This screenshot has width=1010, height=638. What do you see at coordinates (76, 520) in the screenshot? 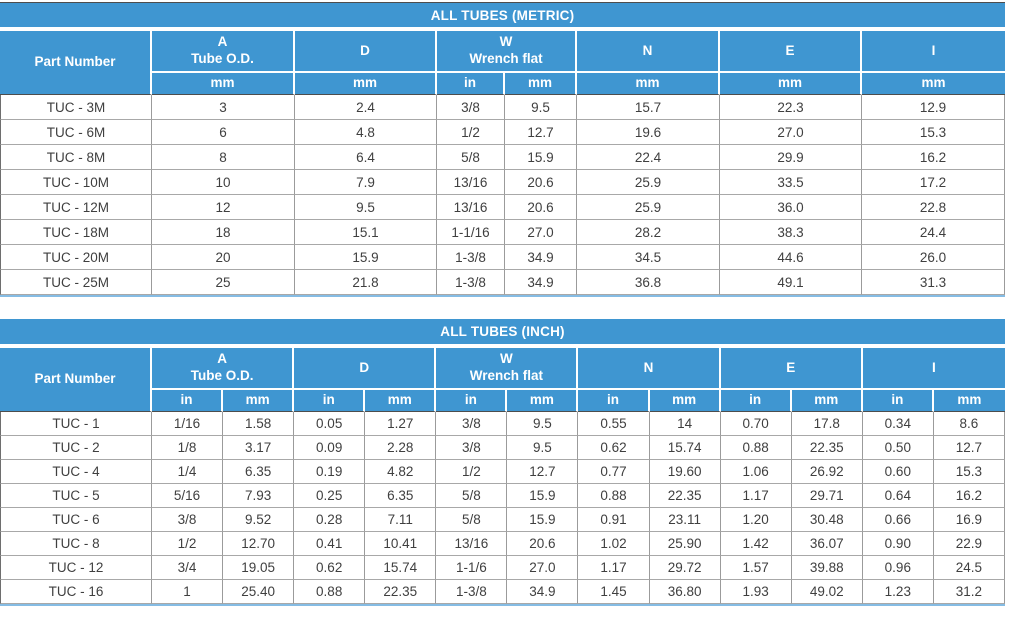
I see `part-number-cell: TUC - 6` at bounding box center [76, 520].